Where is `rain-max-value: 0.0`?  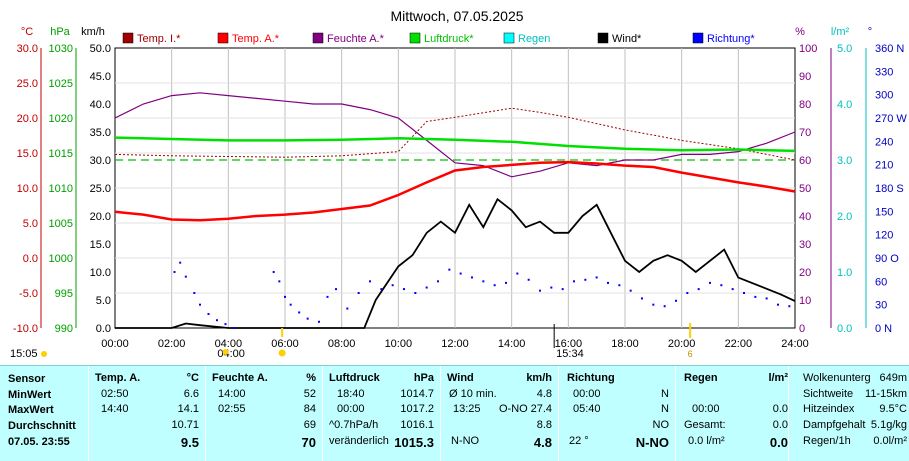 rain-max-value: 0.0 is located at coordinates (780, 409).